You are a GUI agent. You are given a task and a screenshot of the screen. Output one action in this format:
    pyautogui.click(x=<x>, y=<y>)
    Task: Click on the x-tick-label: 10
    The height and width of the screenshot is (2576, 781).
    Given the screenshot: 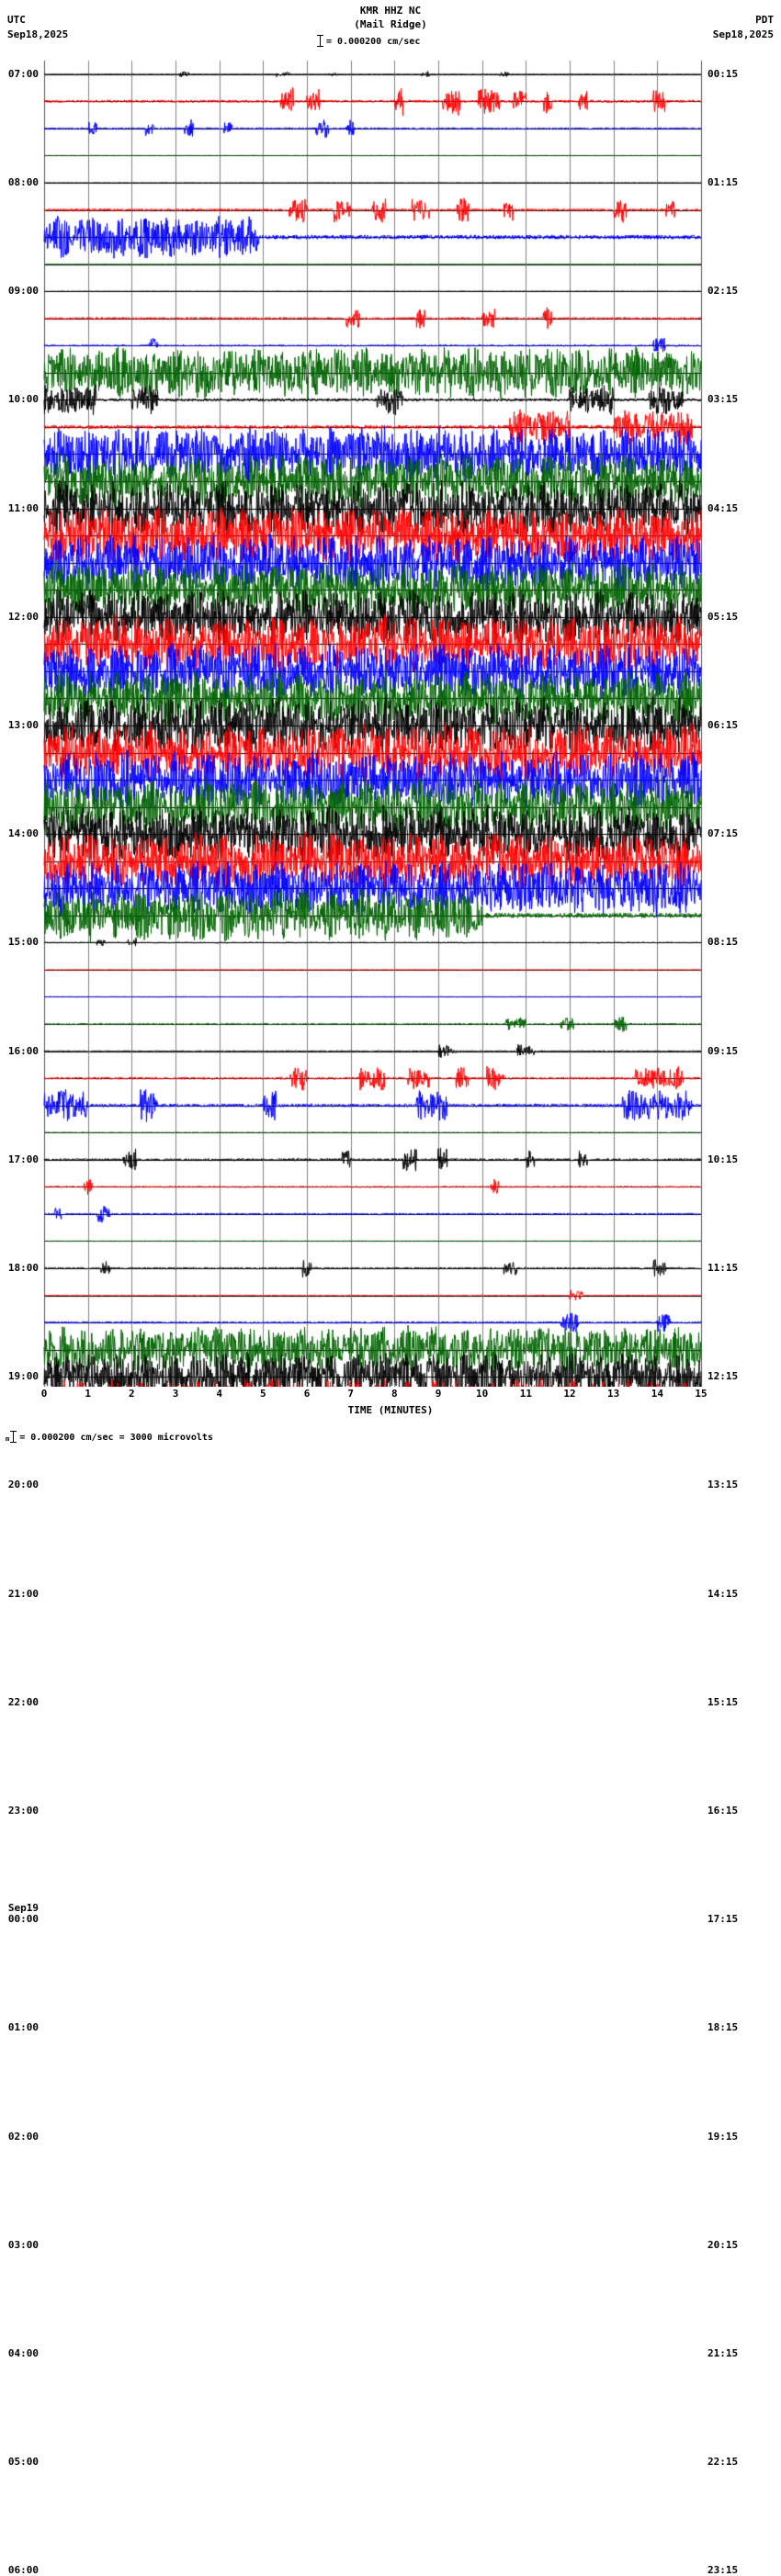 What is the action you would take?
    pyautogui.click(x=482, y=1394)
    